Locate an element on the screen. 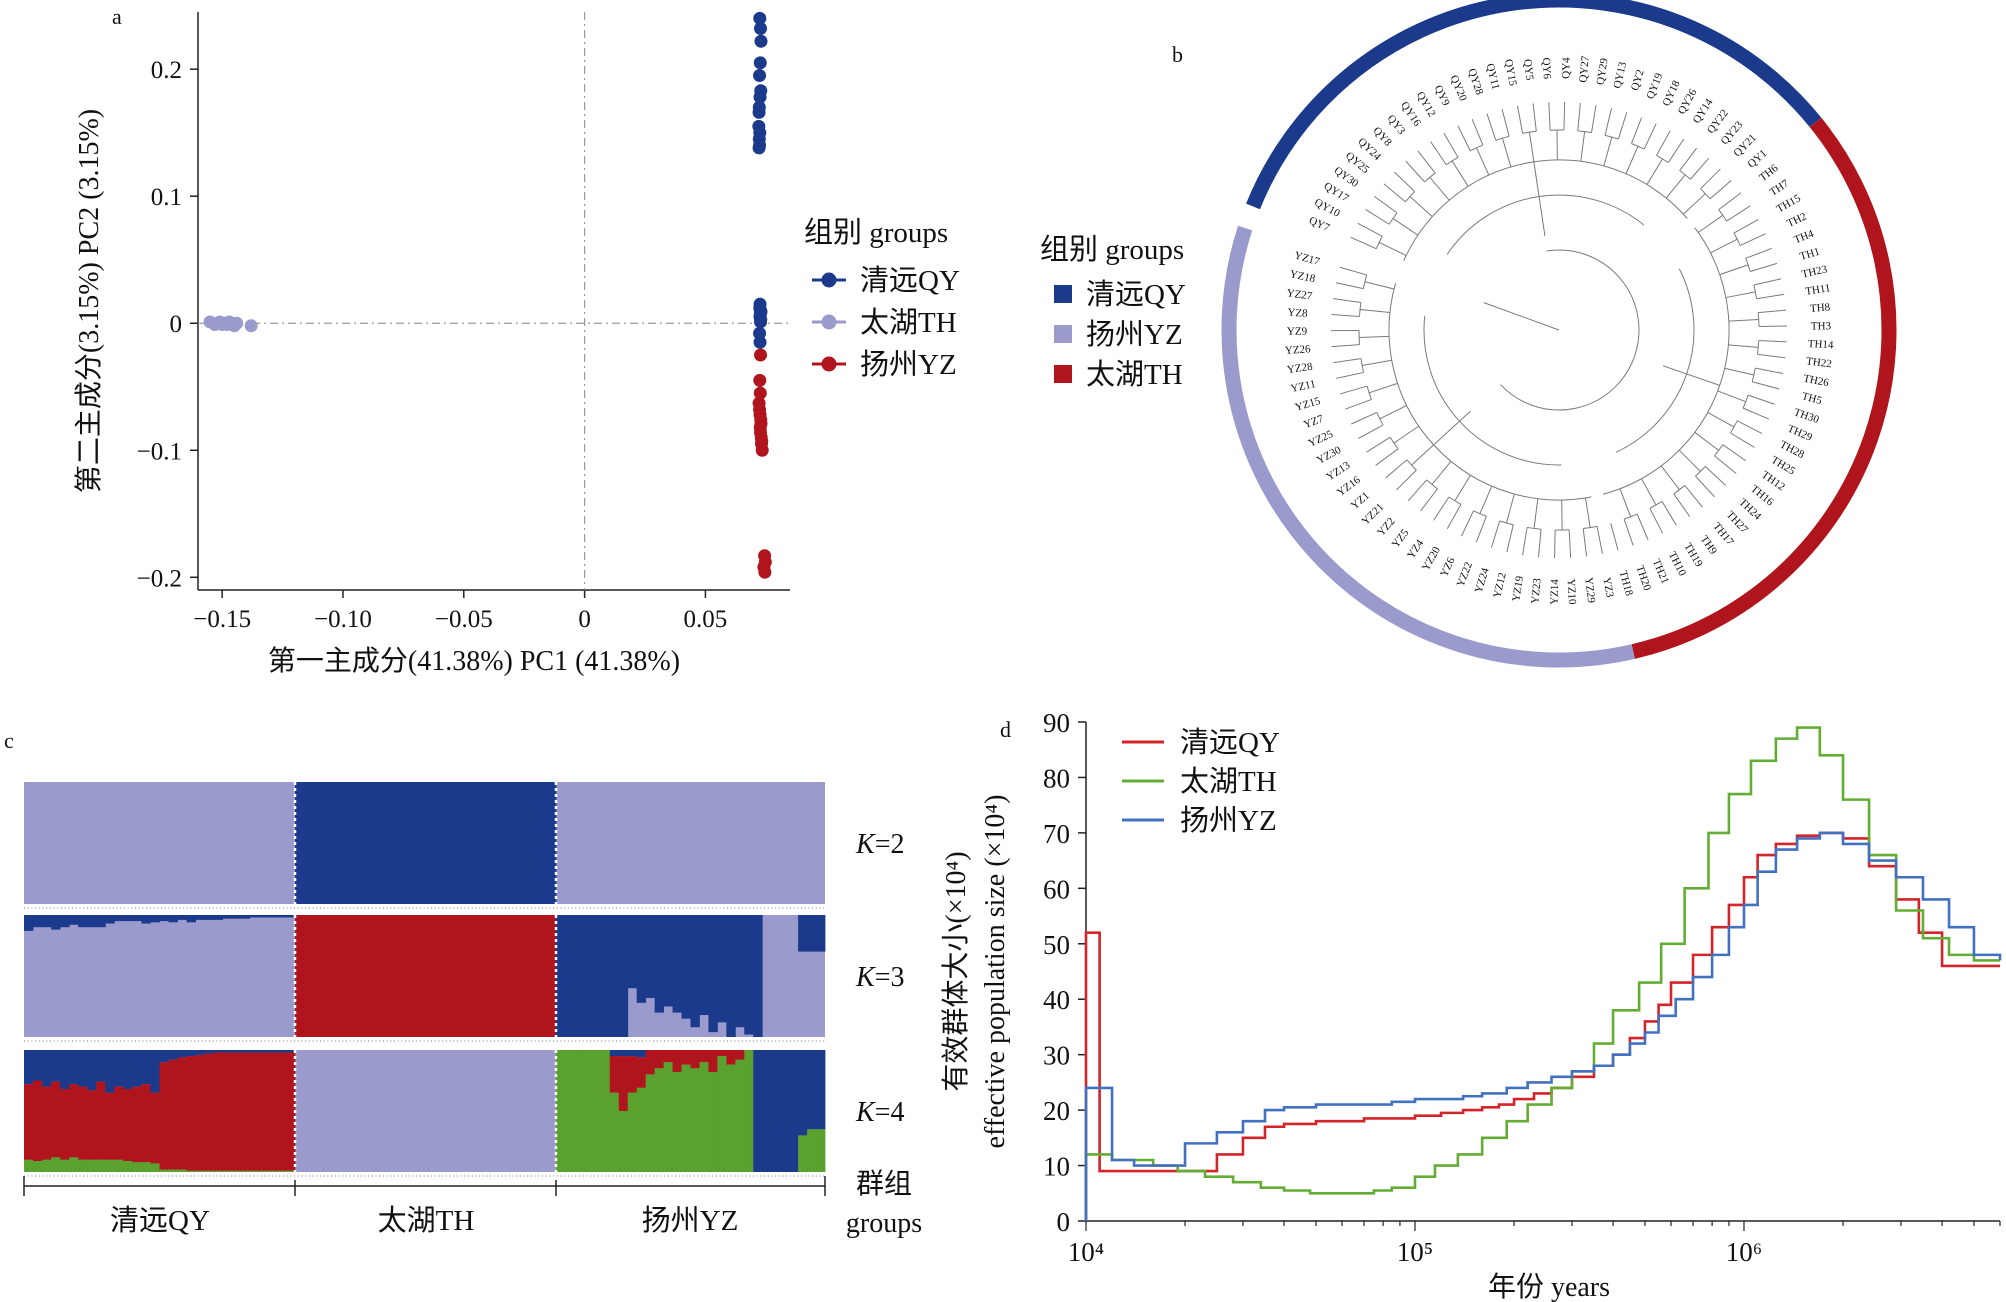  admix-k-value: =3 is located at coordinates (890, 977).